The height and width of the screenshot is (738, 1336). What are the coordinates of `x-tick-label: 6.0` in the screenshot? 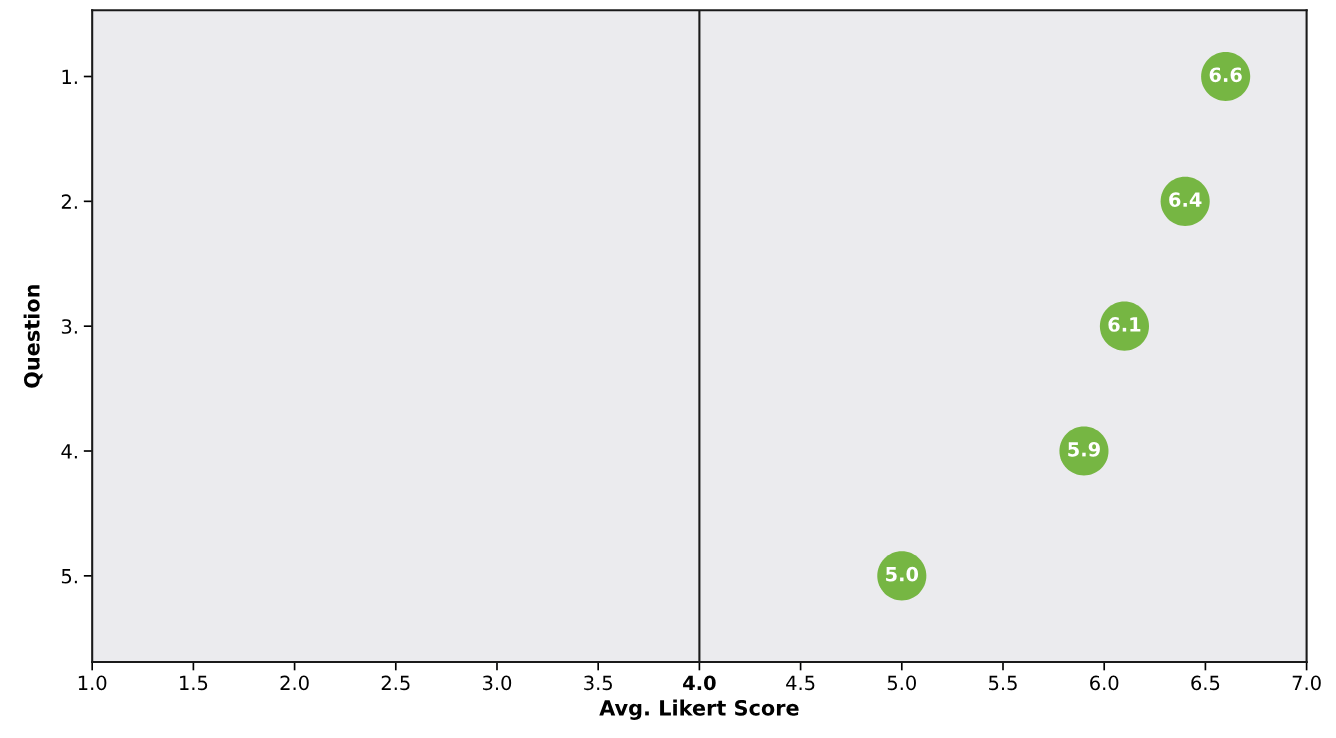 It's located at (1104, 683).